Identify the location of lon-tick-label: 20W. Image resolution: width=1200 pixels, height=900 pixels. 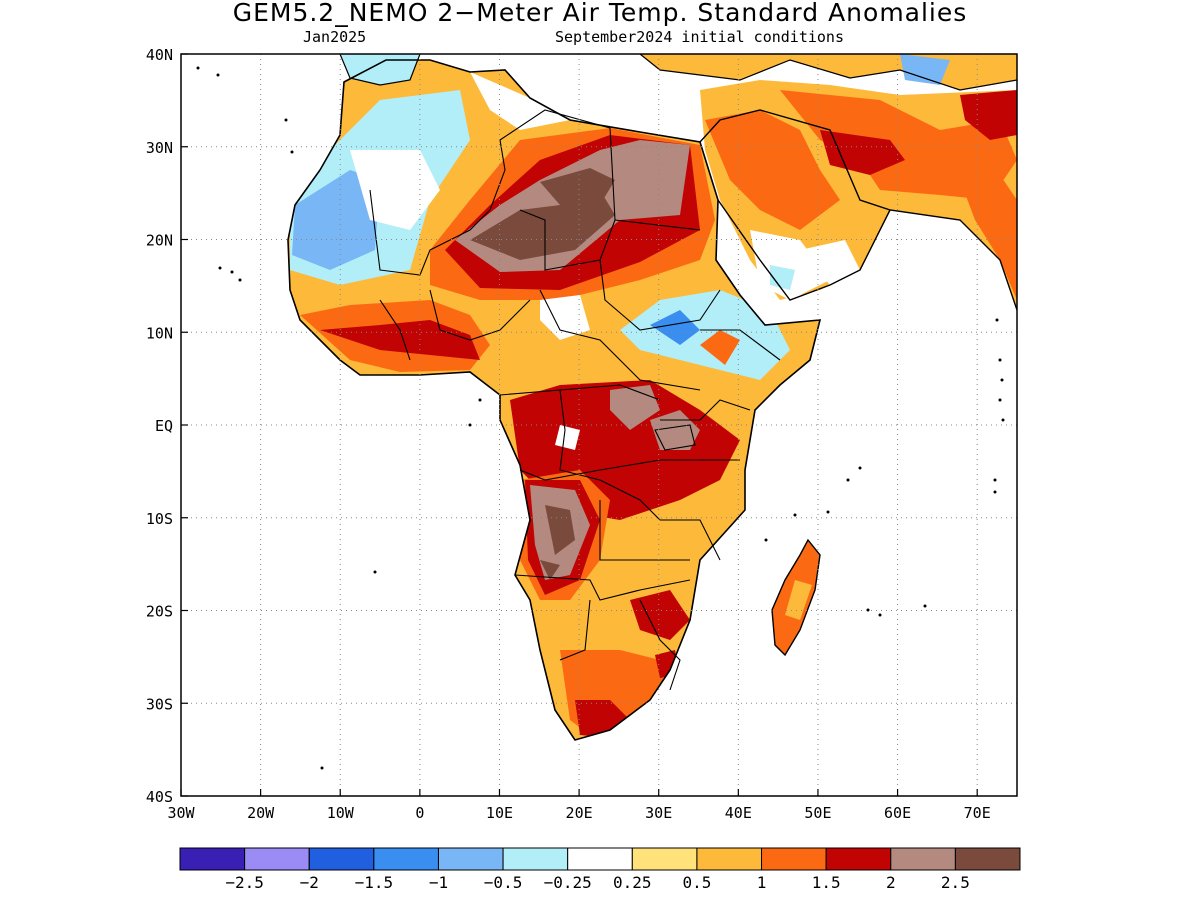
(261, 813).